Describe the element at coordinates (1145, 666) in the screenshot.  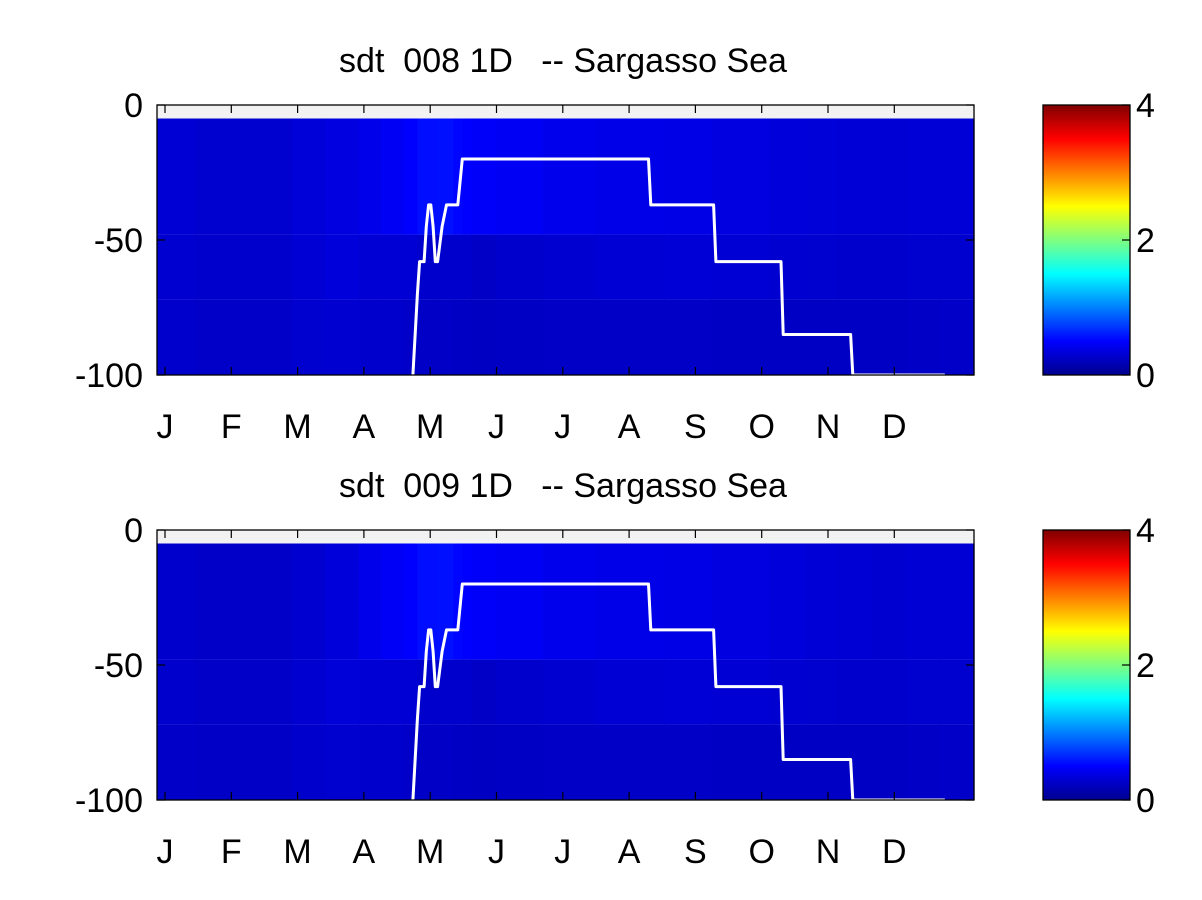
I see `colorbar-tick-label: 2` at that location.